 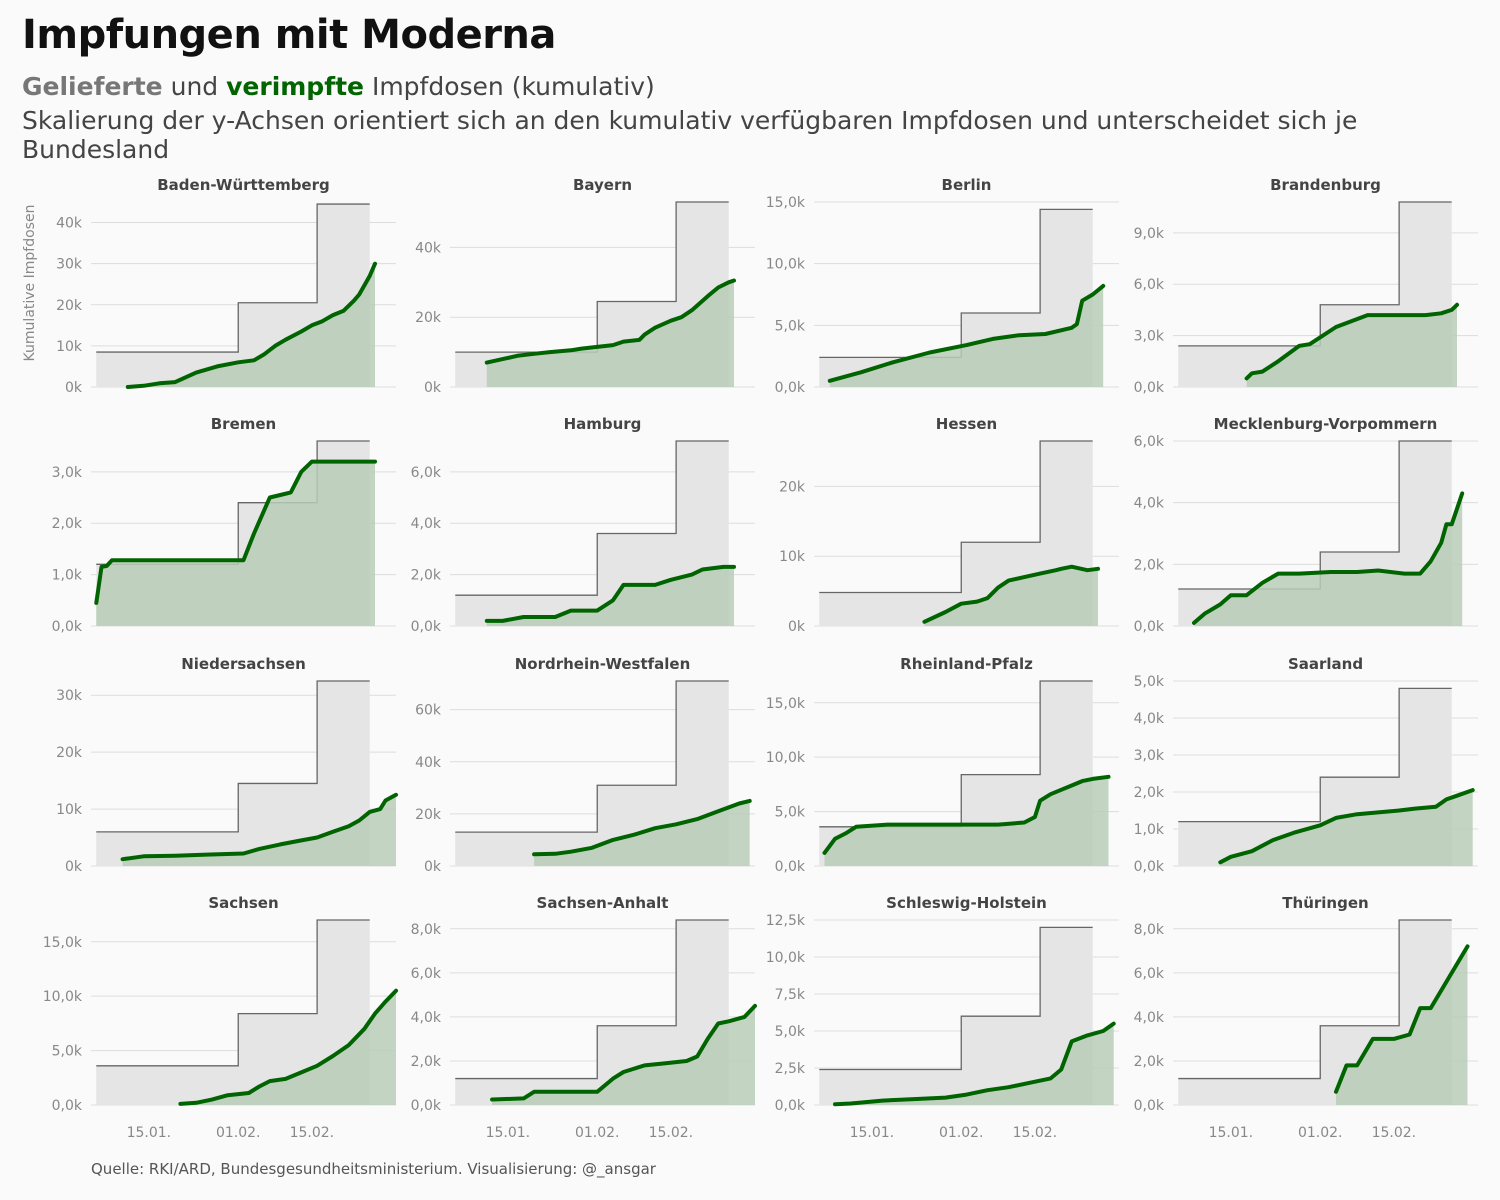 I want to click on panel-rheinland-pfalz: Rheinland-Pfalz 0,0k 5,0k 10,0k 15,0k, so click(x=942, y=765).